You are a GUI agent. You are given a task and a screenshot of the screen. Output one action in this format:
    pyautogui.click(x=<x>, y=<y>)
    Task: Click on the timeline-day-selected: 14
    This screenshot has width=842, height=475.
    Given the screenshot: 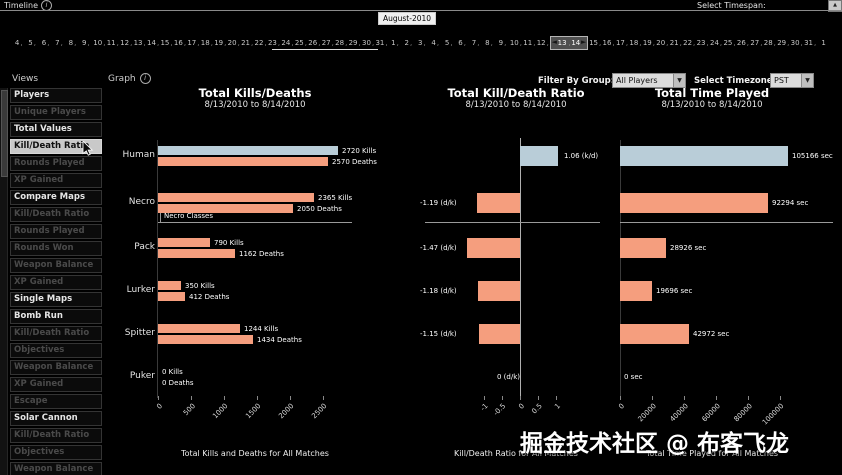 What is the action you would take?
    pyautogui.click(x=576, y=42)
    